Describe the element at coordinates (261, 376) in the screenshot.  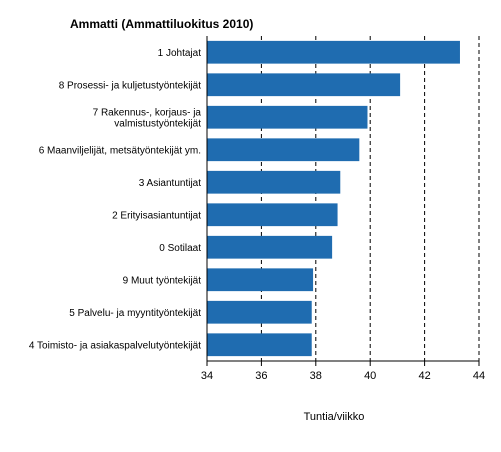
I see `x-tick-label: 36` at that location.